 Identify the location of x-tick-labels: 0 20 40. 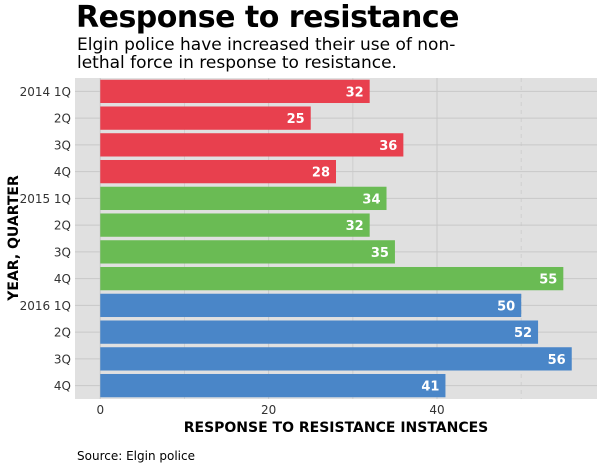
(270, 410).